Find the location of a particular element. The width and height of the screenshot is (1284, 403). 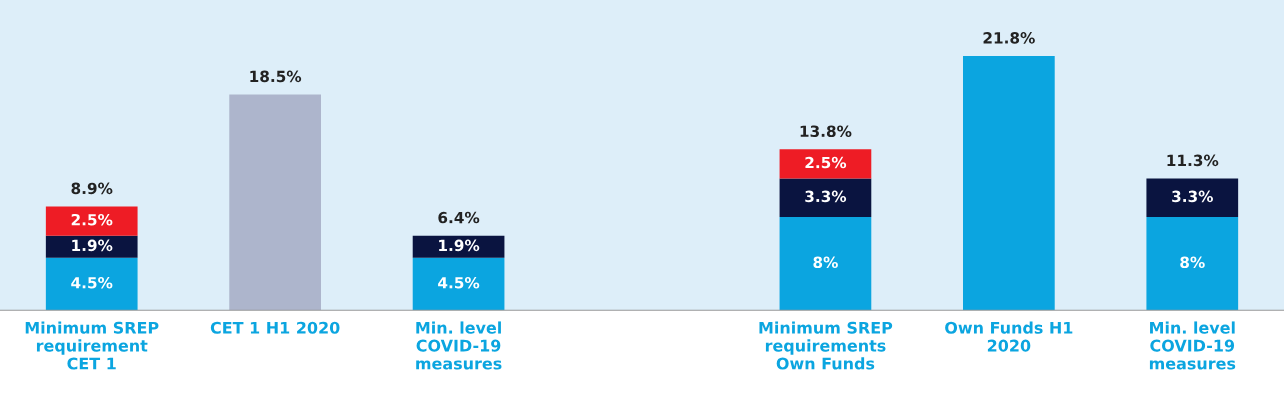

x-tick-label: Own Funds H1 2020 is located at coordinates (1009, 336).